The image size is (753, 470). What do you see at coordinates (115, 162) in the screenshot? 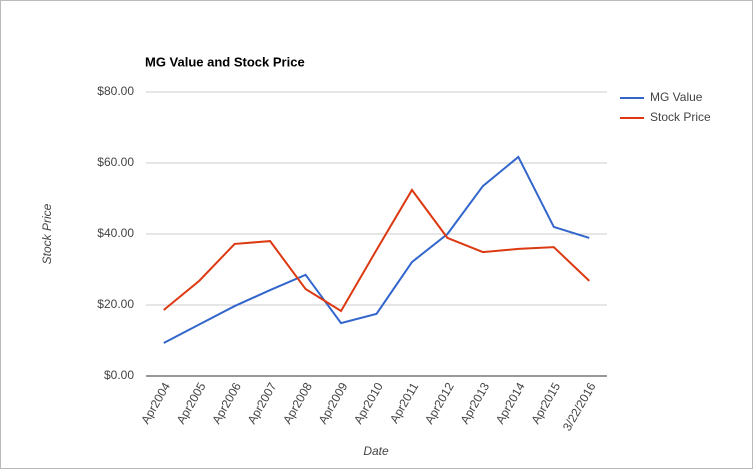
I see `y-tick-label: $60.00` at bounding box center [115, 162].